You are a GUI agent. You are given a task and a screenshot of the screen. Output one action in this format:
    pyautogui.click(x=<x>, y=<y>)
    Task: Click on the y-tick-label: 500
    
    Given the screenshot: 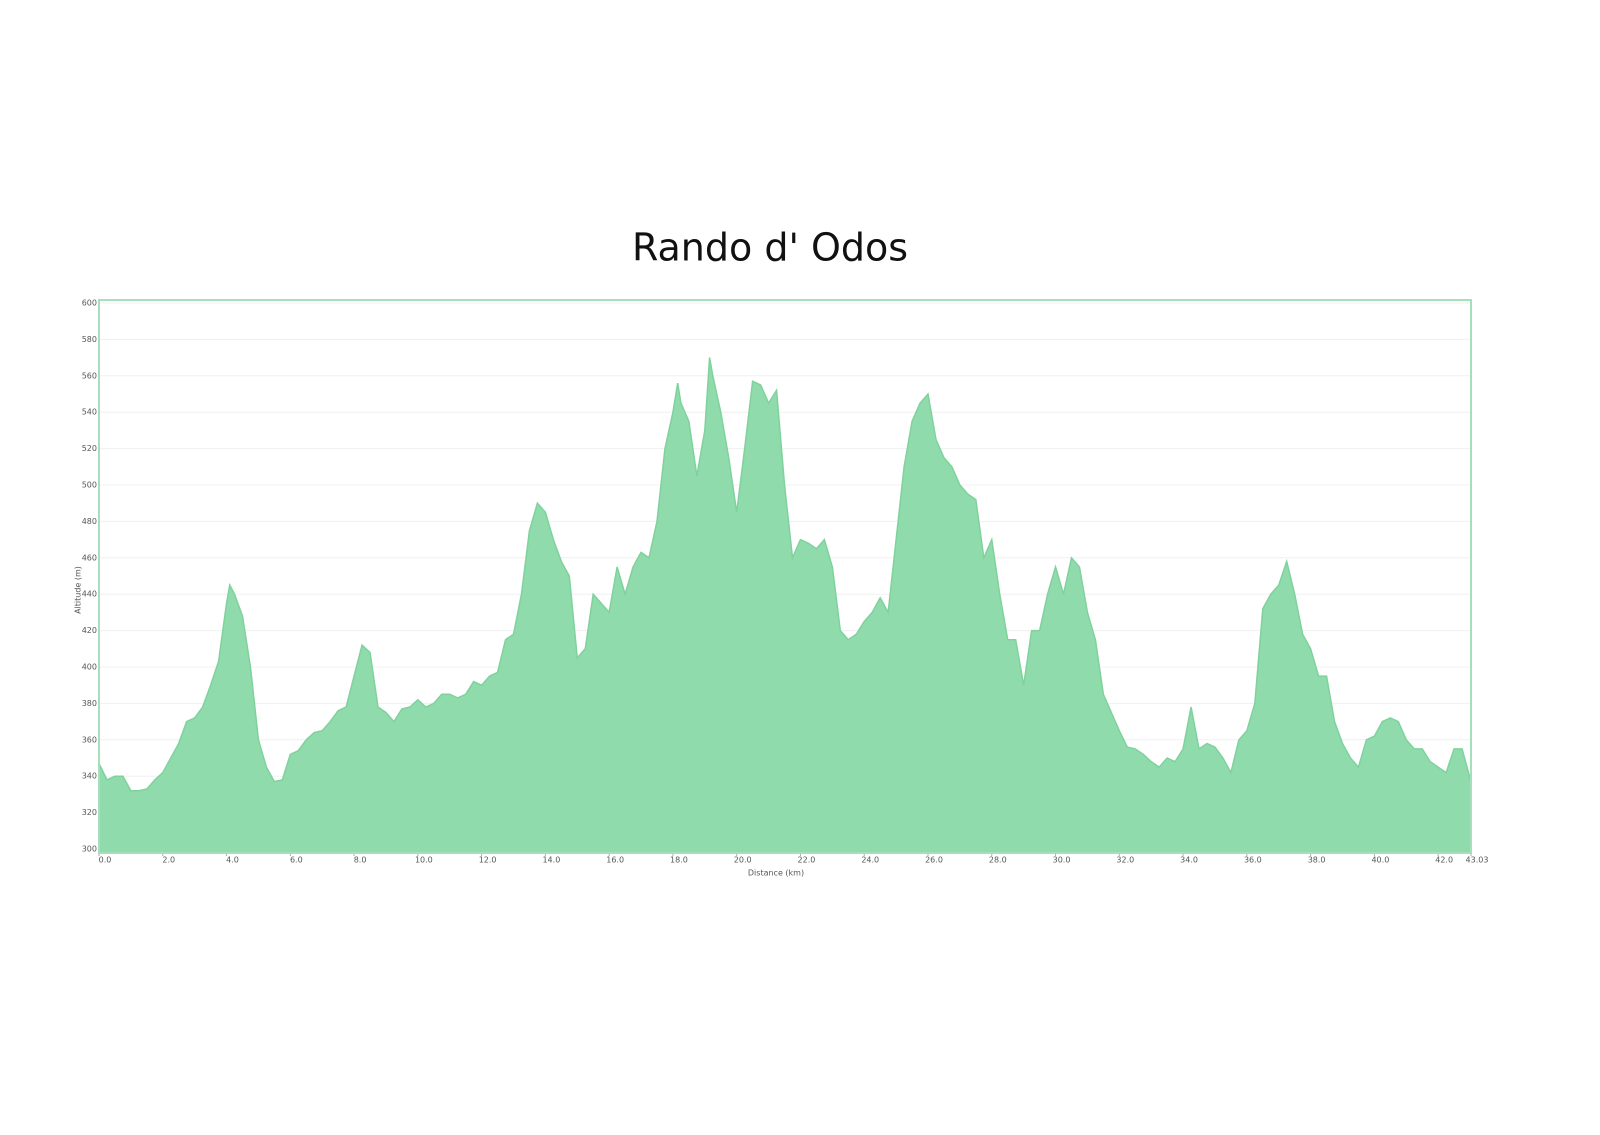 What is the action you would take?
    pyautogui.click(x=89, y=485)
    